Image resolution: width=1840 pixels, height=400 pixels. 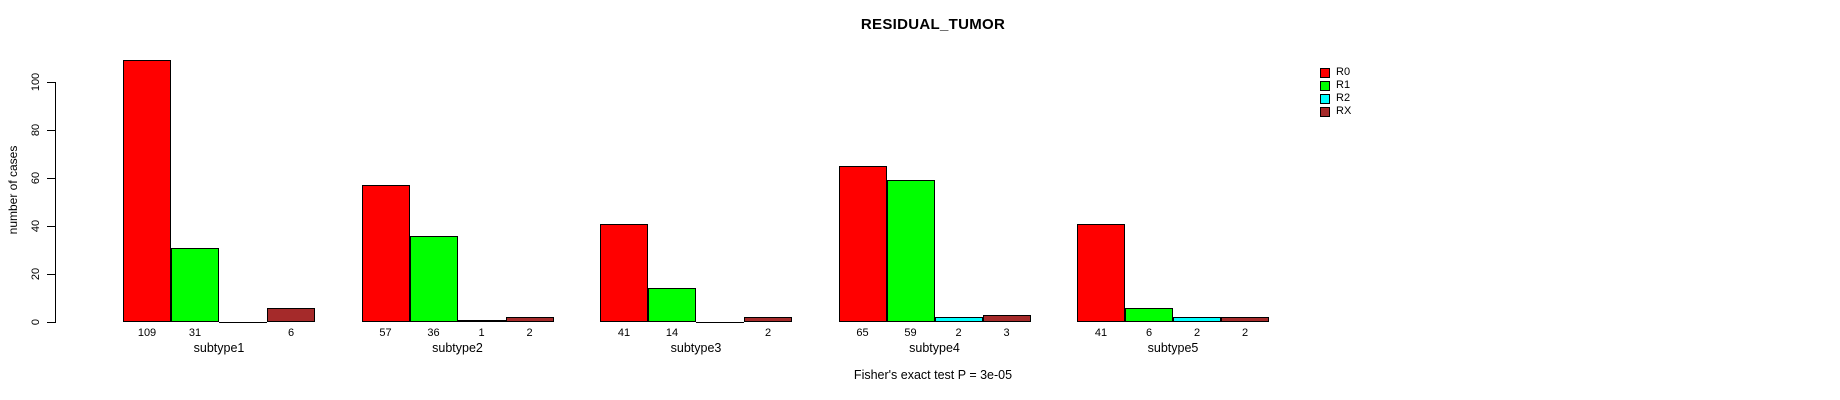 I want to click on legend-label-RX: RX, so click(x=1344, y=111).